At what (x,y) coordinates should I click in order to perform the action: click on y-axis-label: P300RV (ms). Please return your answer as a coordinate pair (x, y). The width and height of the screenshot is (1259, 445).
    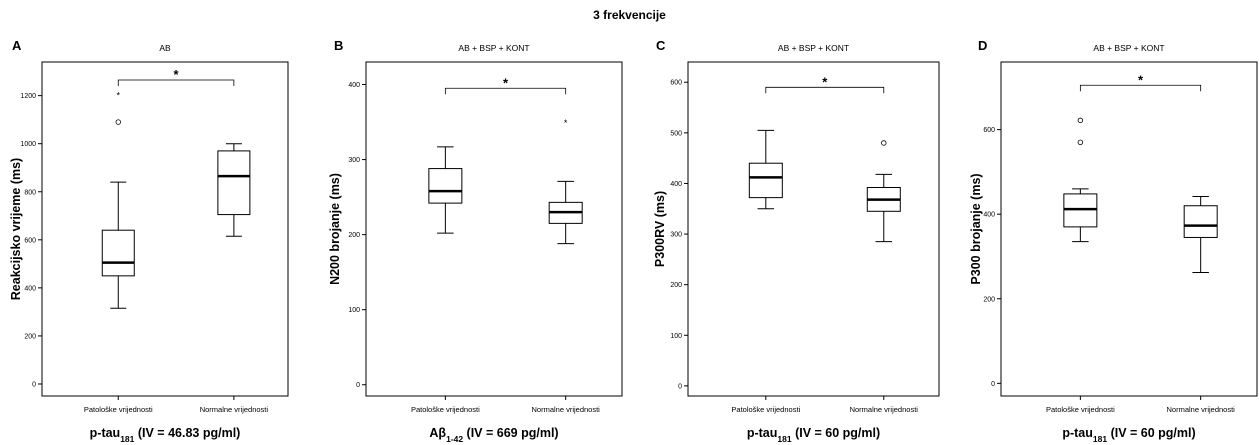
    Looking at the image, I should click on (660, 229).